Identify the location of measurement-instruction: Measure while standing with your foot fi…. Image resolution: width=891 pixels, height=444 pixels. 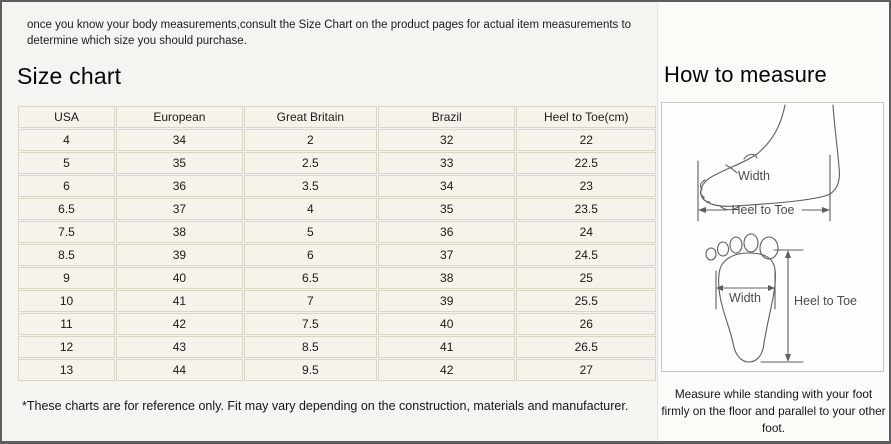
(773, 411).